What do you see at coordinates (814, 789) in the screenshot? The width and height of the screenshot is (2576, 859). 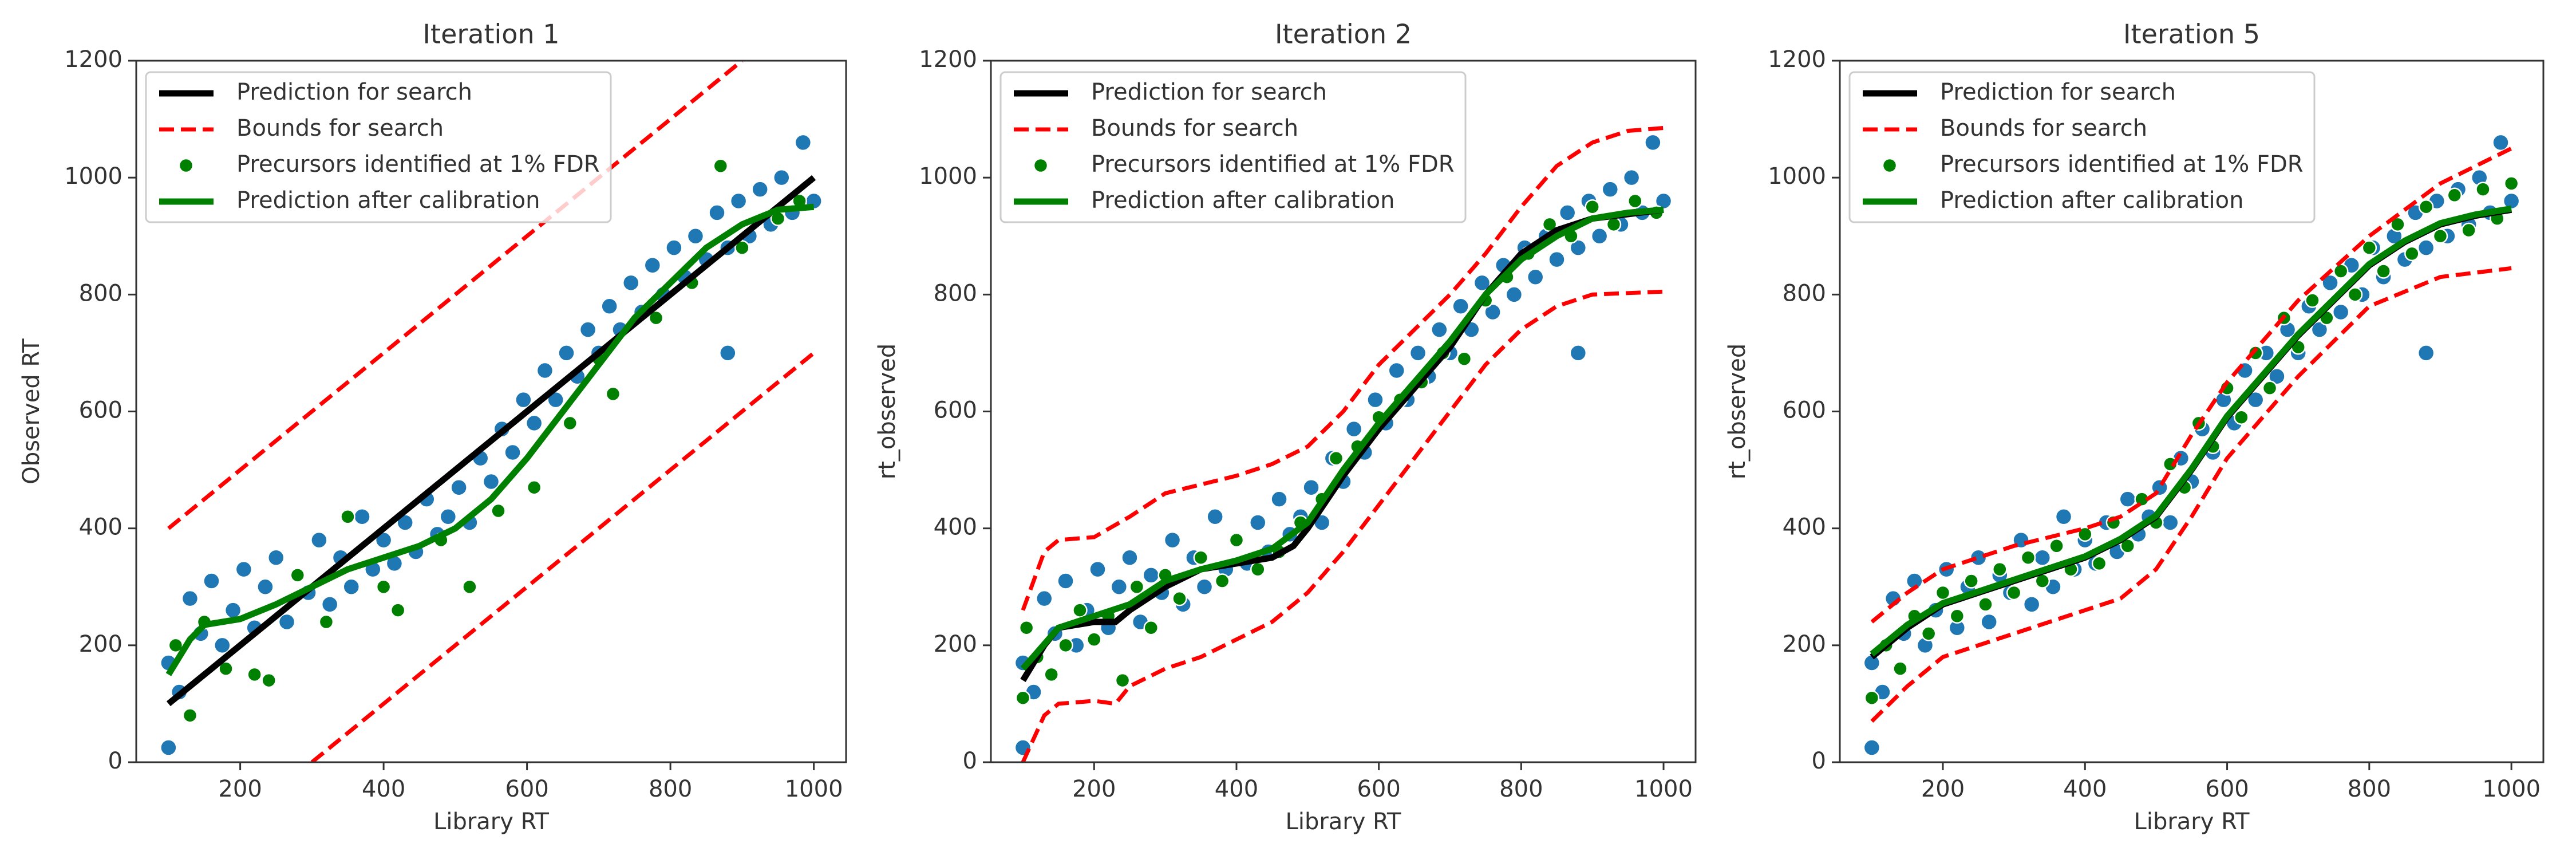 I see `x-tick-label: 1000` at bounding box center [814, 789].